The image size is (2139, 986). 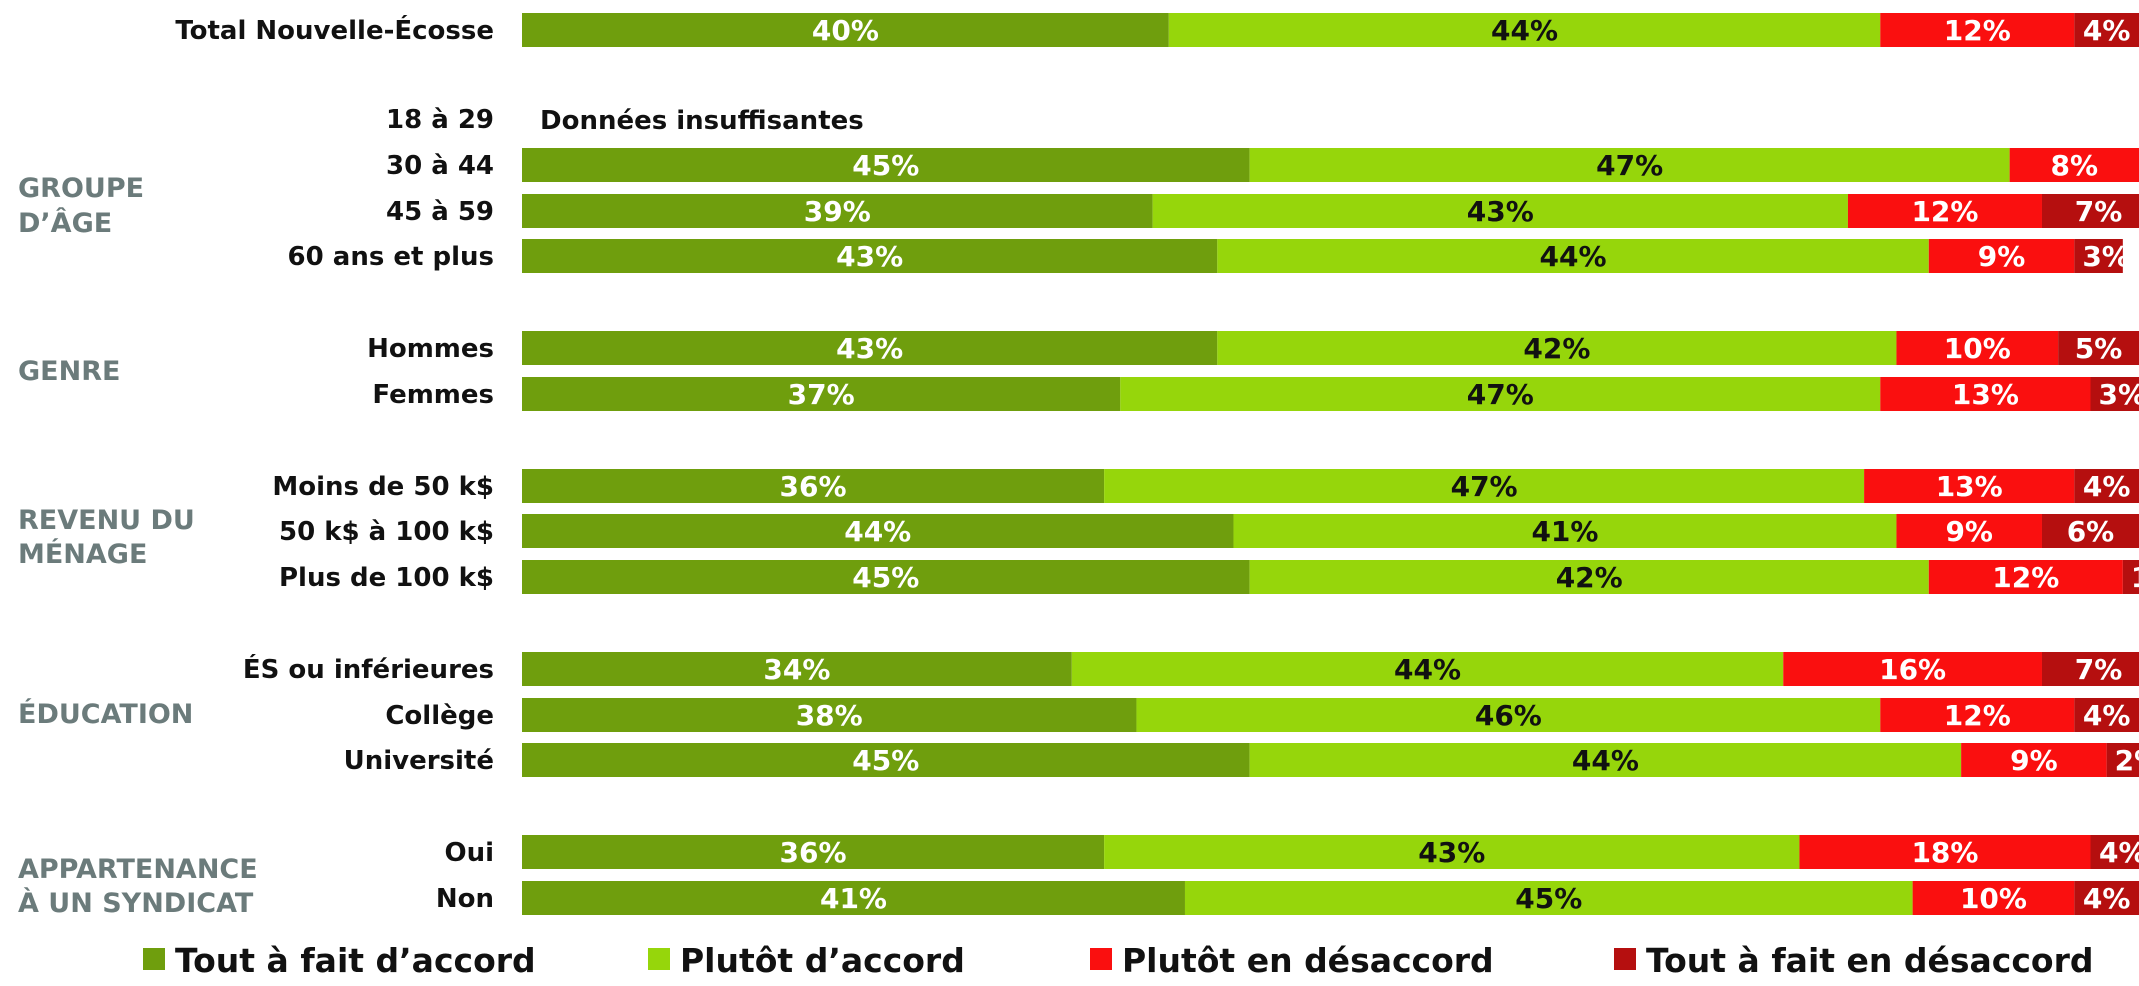 I want to click on row-label: Collège, so click(x=439, y=716).